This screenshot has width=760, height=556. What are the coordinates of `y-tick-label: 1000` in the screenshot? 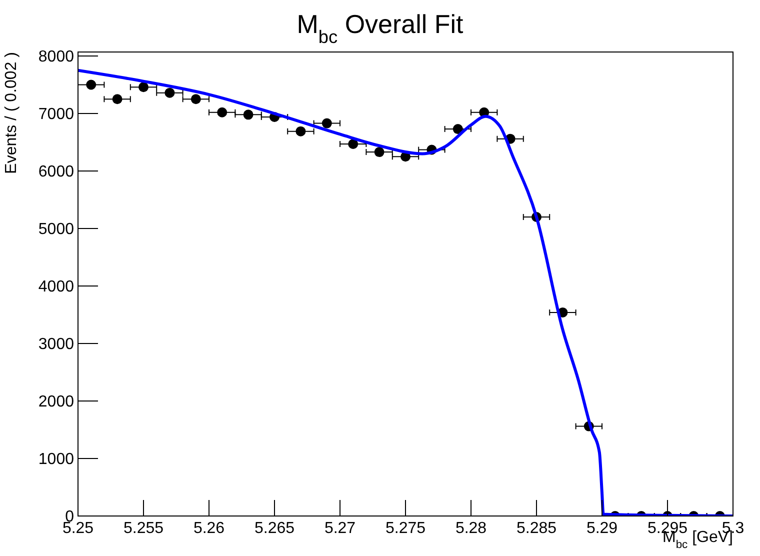 It's located at (56, 459).